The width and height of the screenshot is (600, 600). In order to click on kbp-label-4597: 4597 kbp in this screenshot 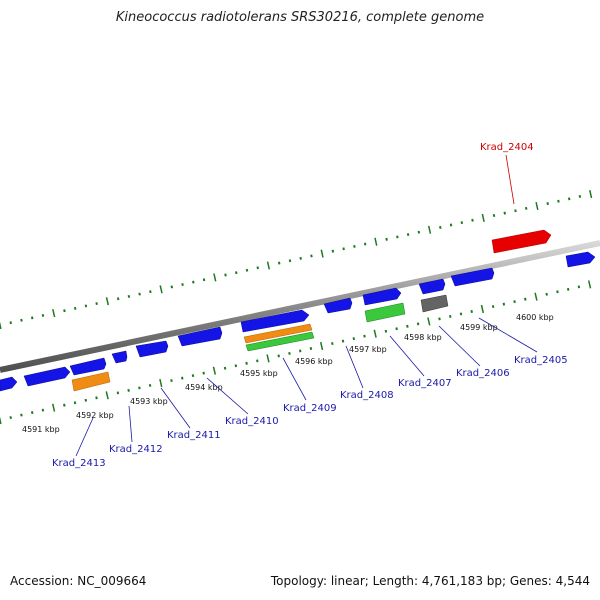, I will do `click(368, 349)`.